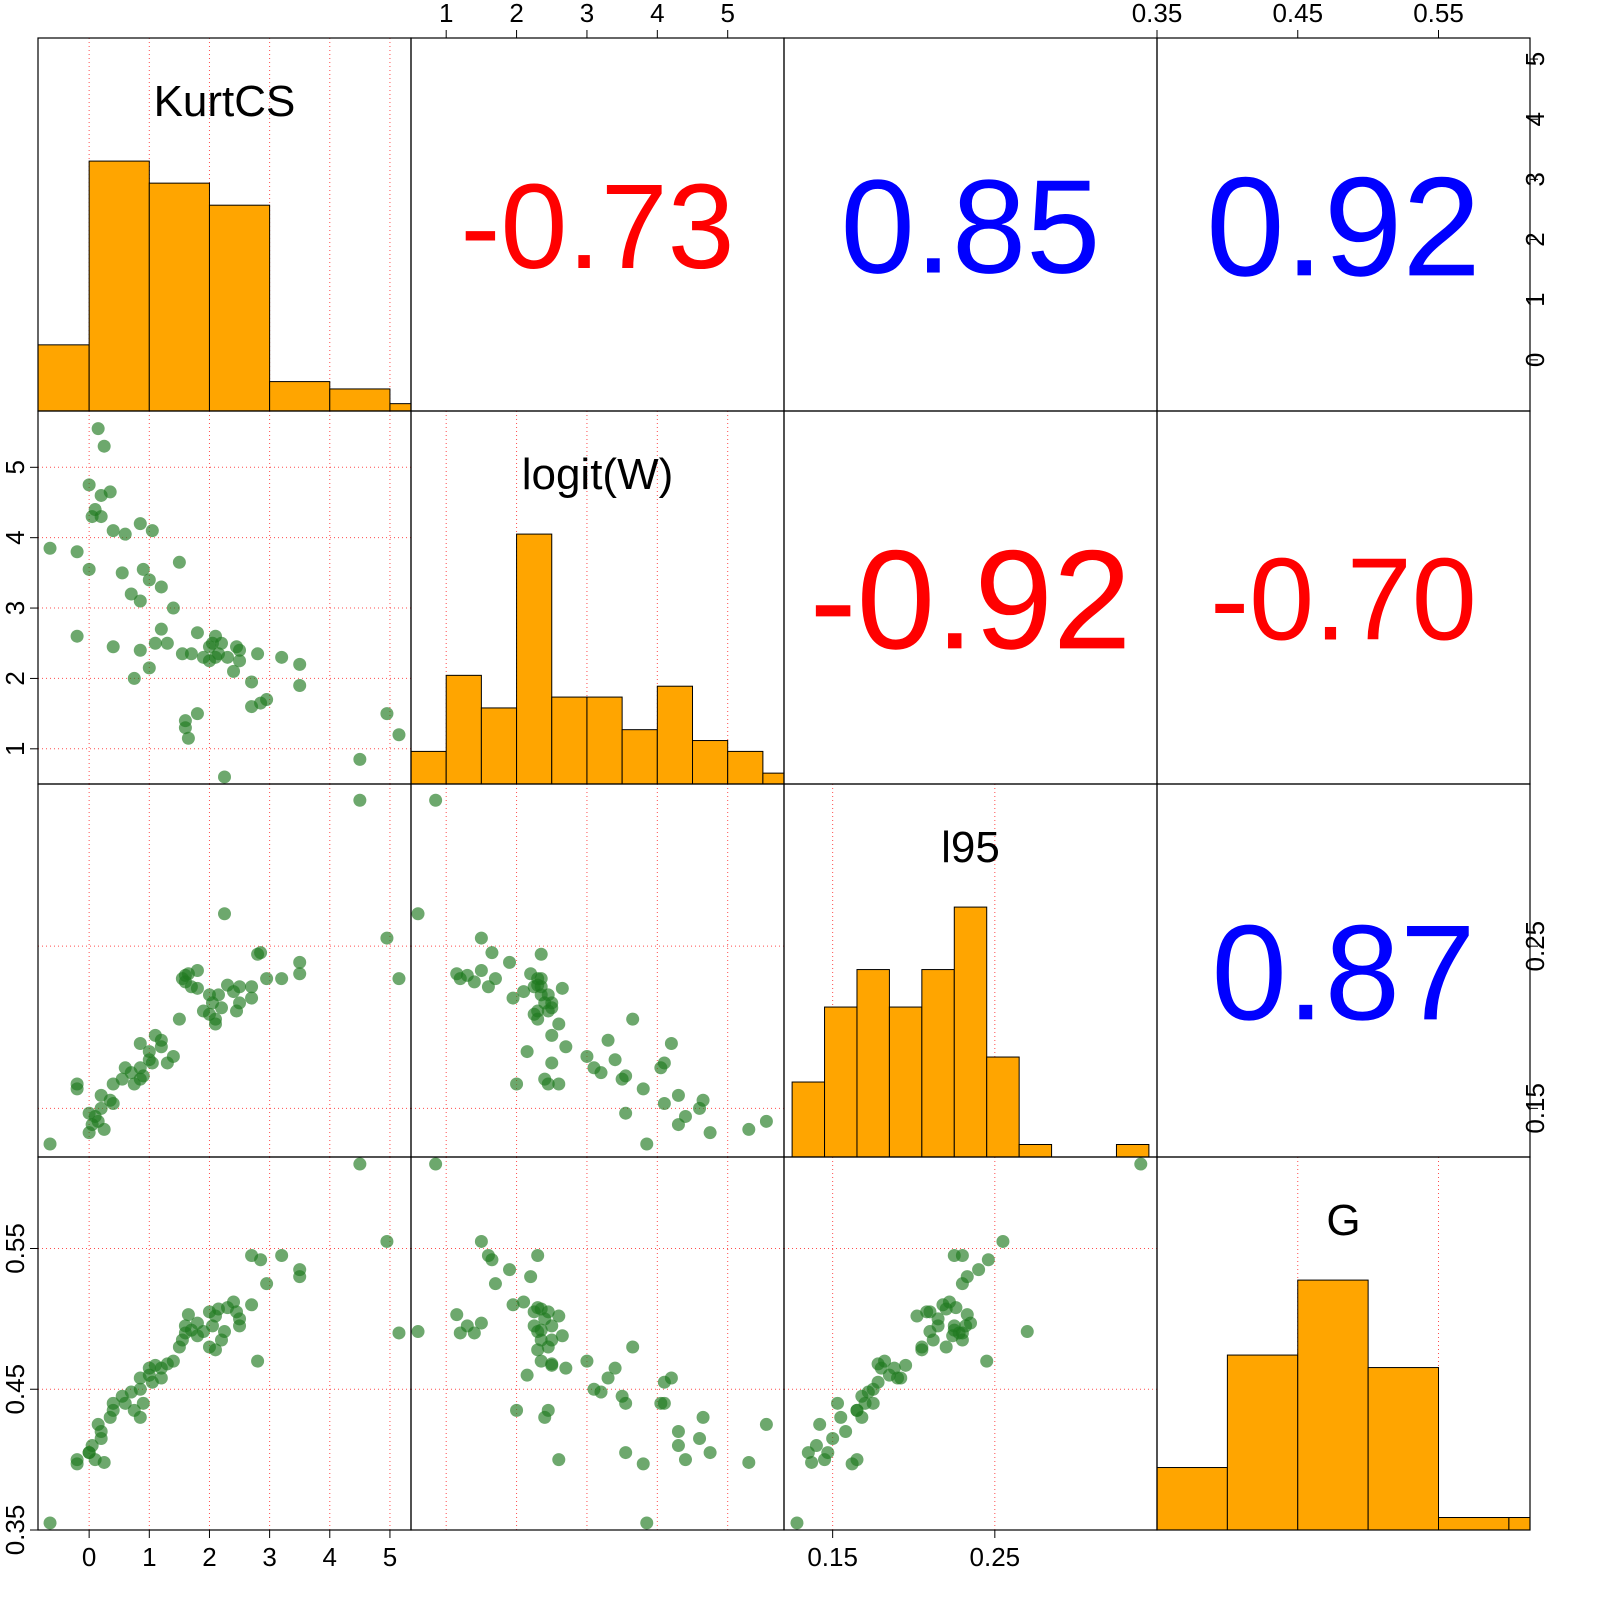 This screenshot has width=1600, height=1600. What do you see at coordinates (1343, 226) in the screenshot?
I see `correlation-label: 0.92` at bounding box center [1343, 226].